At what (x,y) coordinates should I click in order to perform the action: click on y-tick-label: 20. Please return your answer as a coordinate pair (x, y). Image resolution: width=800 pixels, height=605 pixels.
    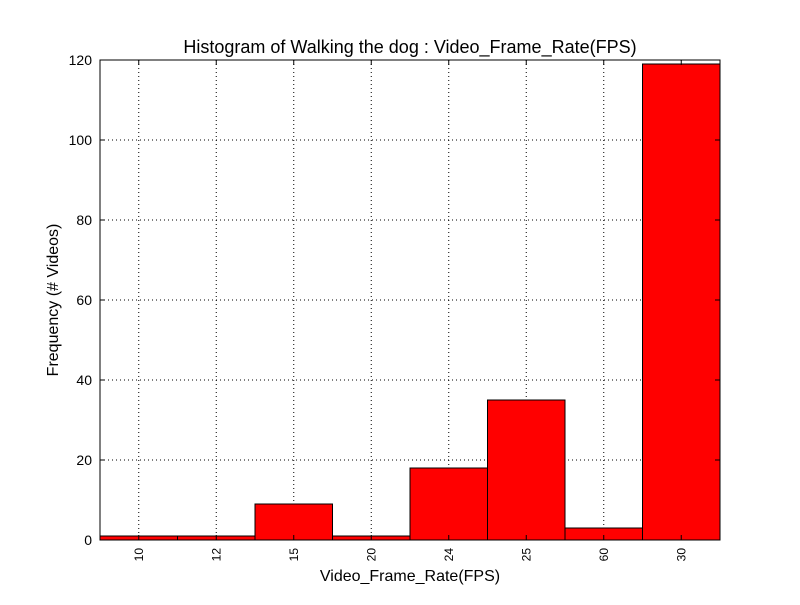
    Looking at the image, I should click on (84, 460).